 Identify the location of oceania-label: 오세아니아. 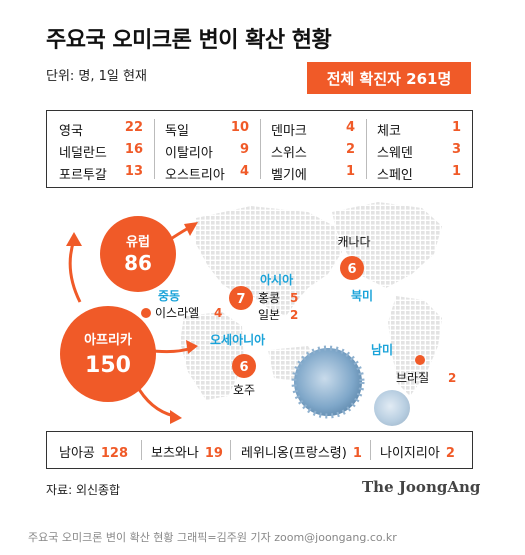
(237, 339).